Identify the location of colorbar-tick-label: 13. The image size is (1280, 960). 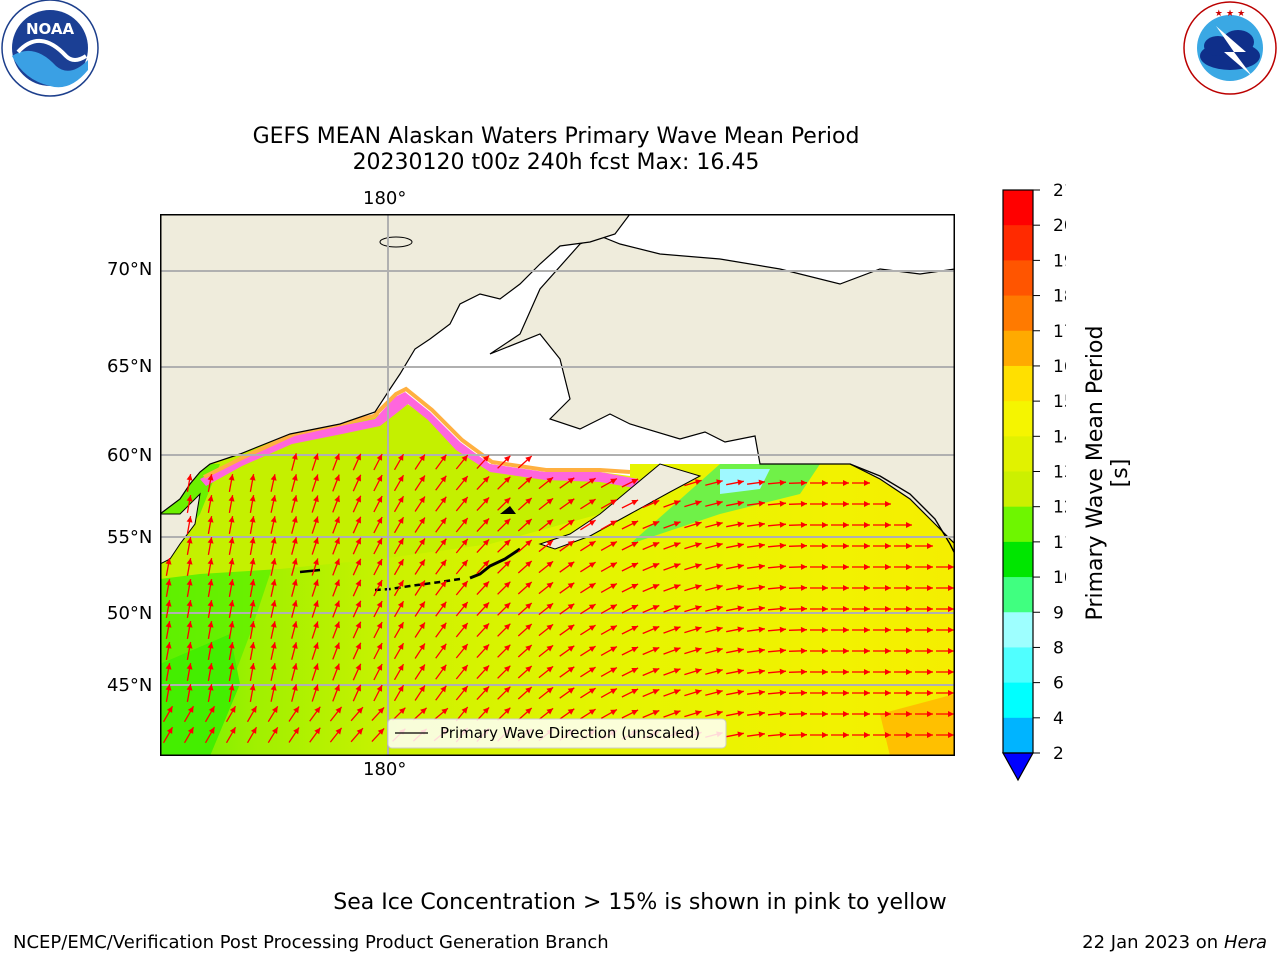
(1059, 473).